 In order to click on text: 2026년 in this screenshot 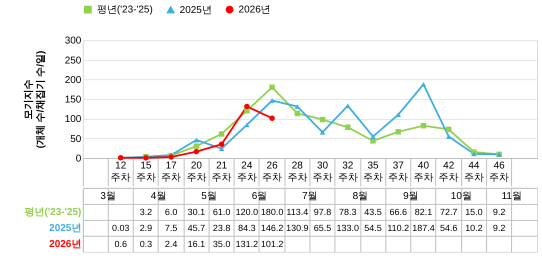, I will do `click(65, 244)`.